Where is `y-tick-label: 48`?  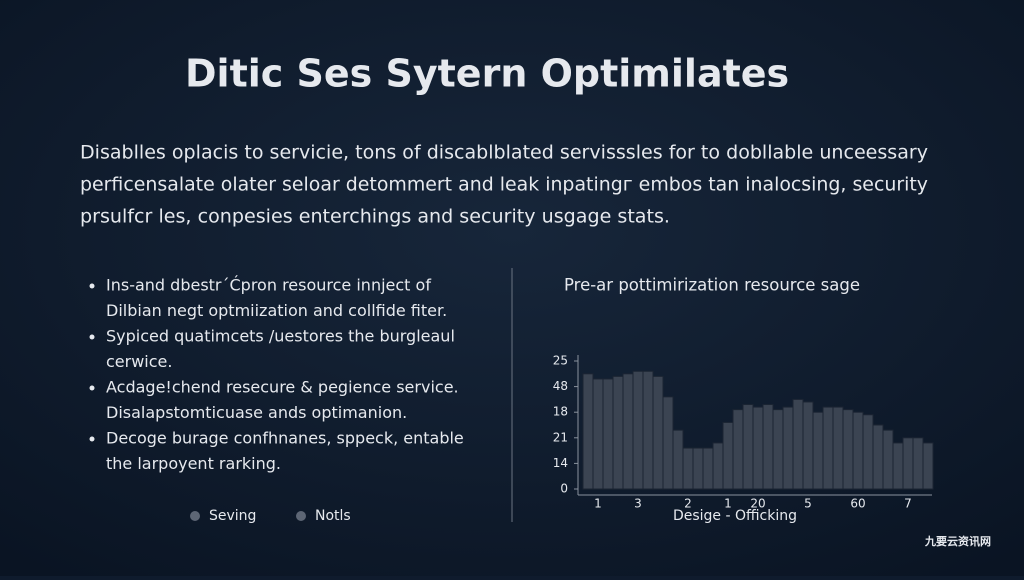 y-tick-label: 48 is located at coordinates (560, 386).